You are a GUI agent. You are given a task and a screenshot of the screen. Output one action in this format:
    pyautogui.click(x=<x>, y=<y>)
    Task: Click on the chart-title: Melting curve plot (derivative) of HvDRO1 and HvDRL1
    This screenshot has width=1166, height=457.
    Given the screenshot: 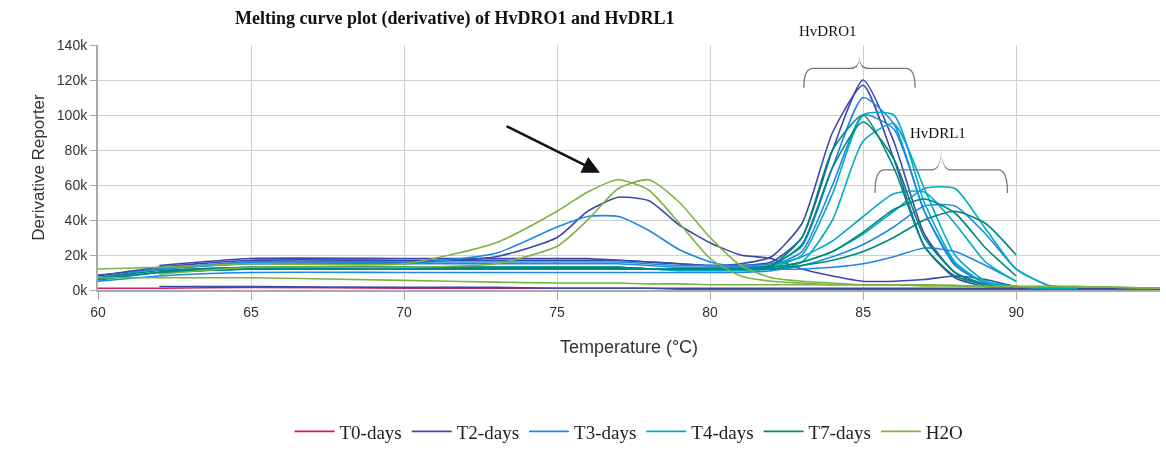 What is the action you would take?
    pyautogui.click(x=455, y=19)
    